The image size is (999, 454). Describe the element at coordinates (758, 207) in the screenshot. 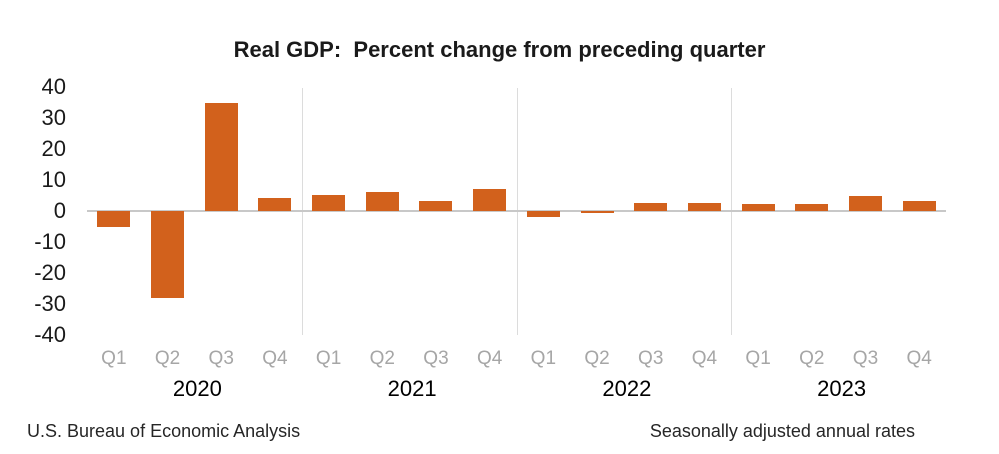

I see `gdp-bar-2023-Q1` at that location.